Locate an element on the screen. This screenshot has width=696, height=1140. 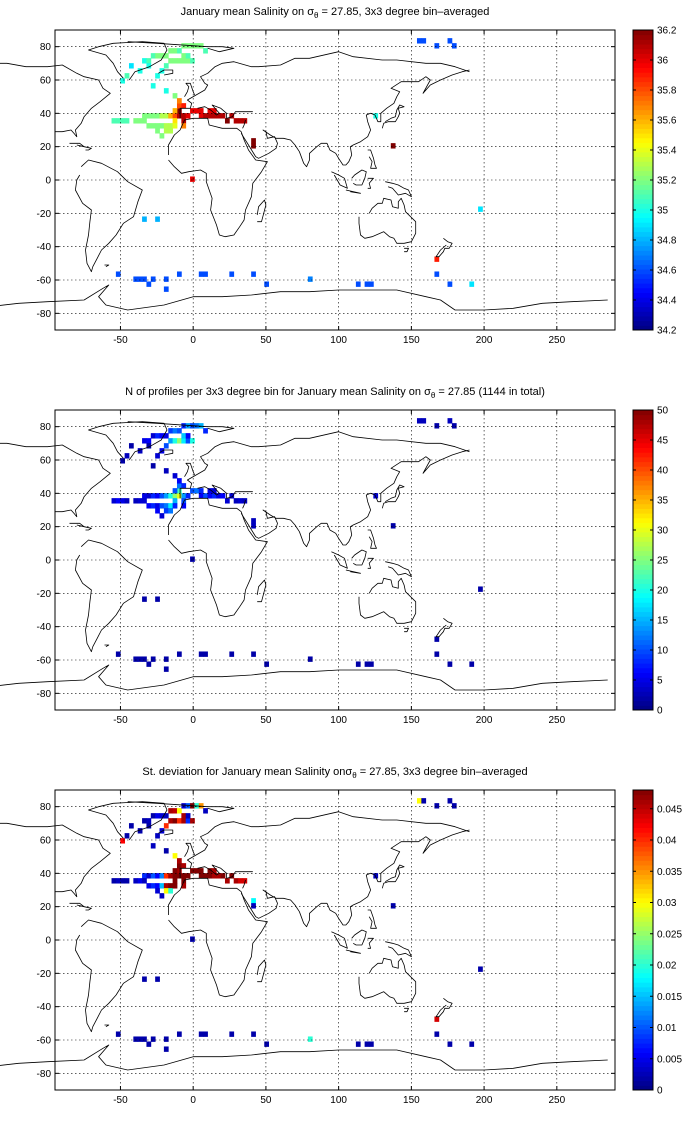
colorbar-tick-label: 0 is located at coordinates (660, 711).